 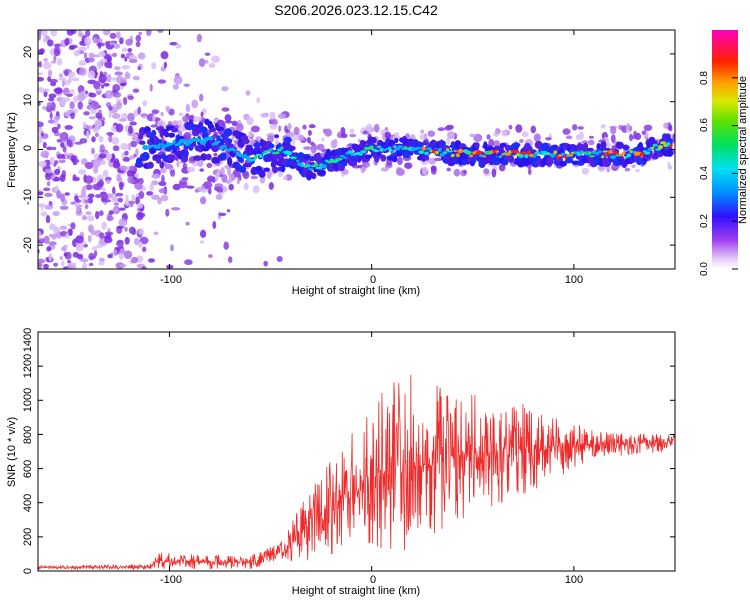 What do you see at coordinates (28, 148) in the screenshot?
I see `spectrogram-y-tick-label: 0` at bounding box center [28, 148].